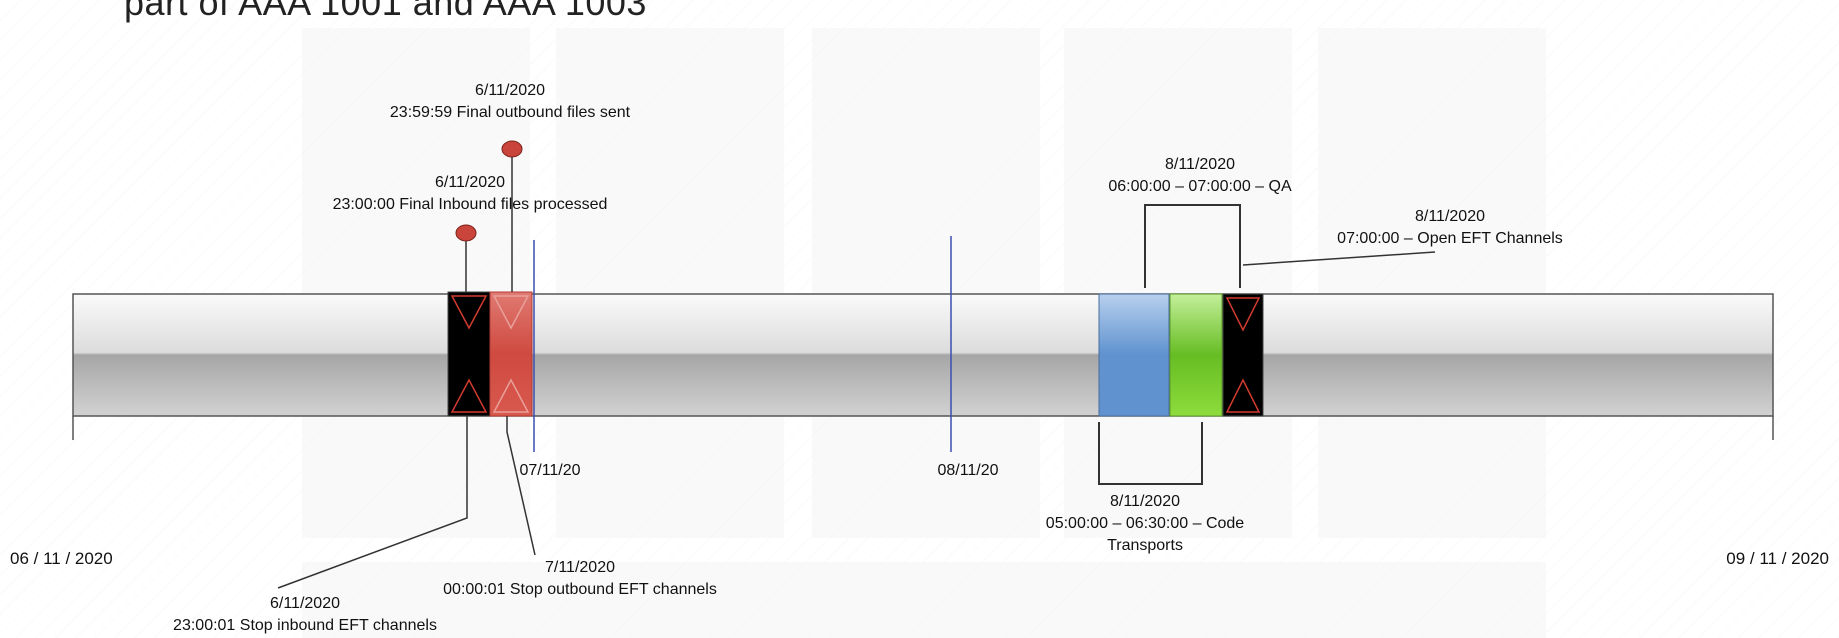 This screenshot has height=638, width=1839. What do you see at coordinates (469, 354) in the screenshot?
I see `inbound-stop-block` at bounding box center [469, 354].